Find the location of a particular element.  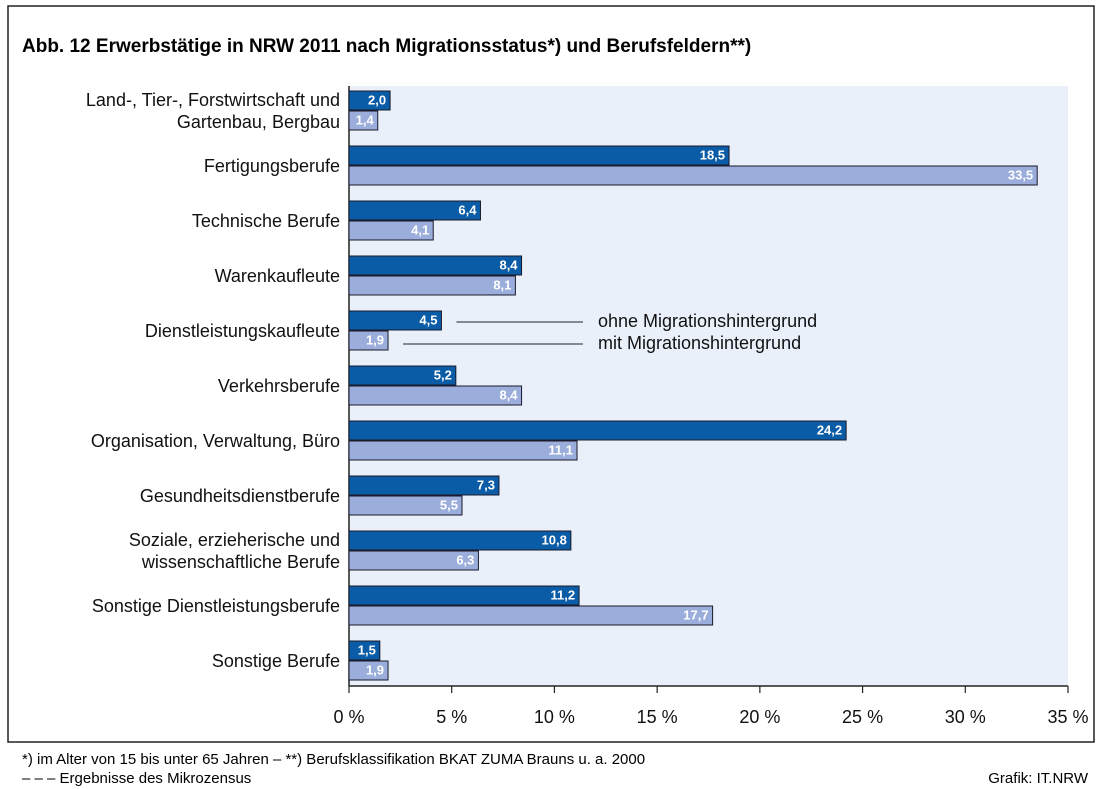

x-tick-label: 5 % is located at coordinates (451, 717).